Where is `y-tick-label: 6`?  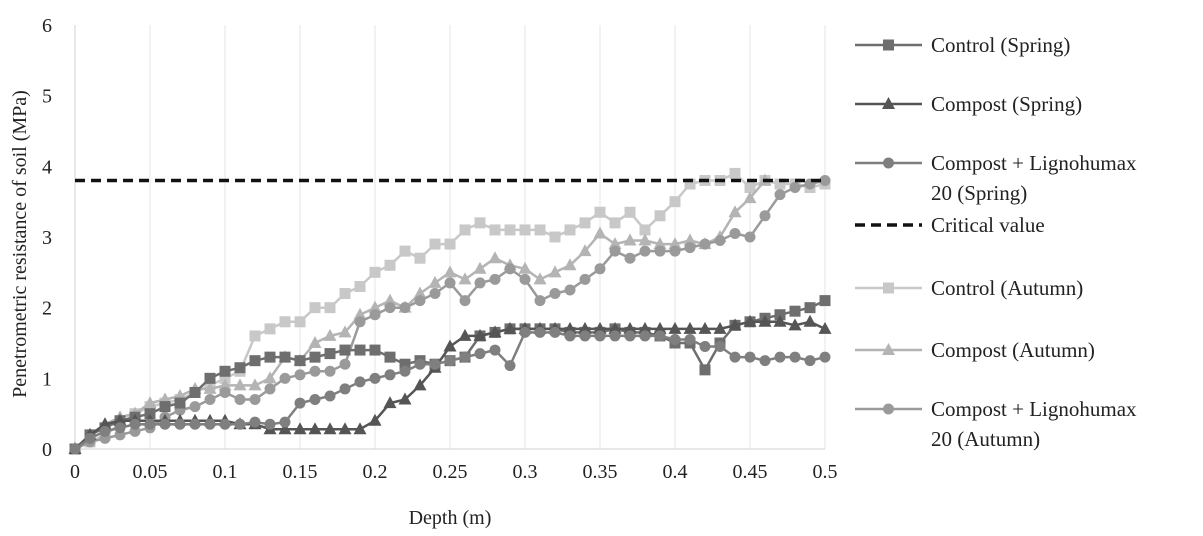
y-tick-label: 6 is located at coordinates (47, 26).